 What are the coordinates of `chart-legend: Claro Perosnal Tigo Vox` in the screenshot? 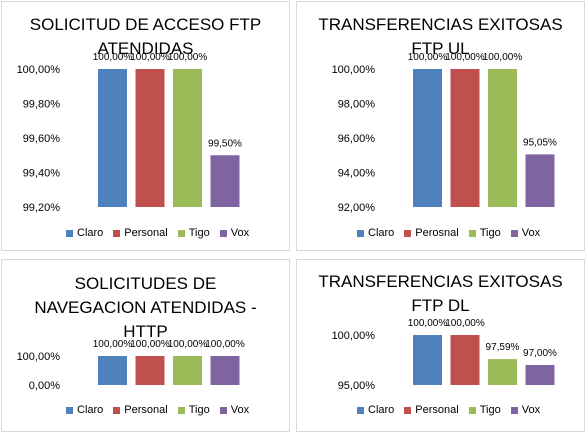 It's located at (448, 233).